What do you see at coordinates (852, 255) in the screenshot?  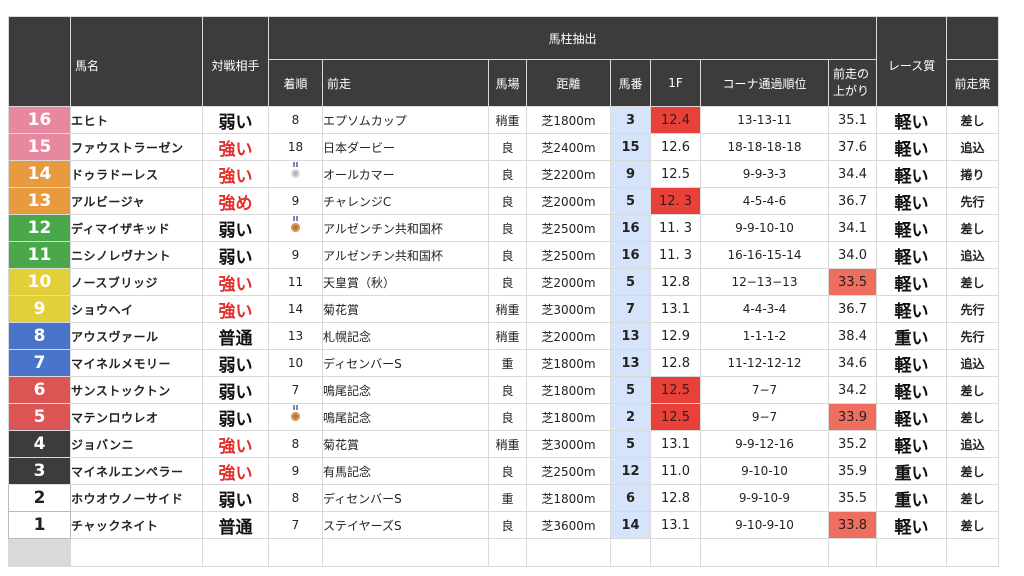 I see `last-3f-time: 34.0` at bounding box center [852, 255].